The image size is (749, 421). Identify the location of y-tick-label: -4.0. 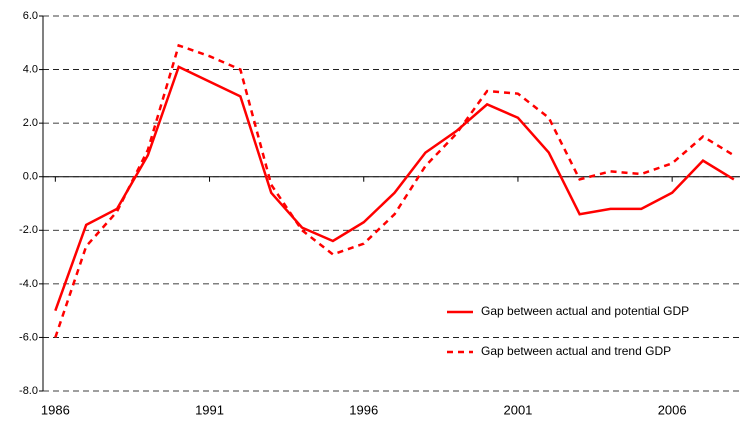
(28, 284).